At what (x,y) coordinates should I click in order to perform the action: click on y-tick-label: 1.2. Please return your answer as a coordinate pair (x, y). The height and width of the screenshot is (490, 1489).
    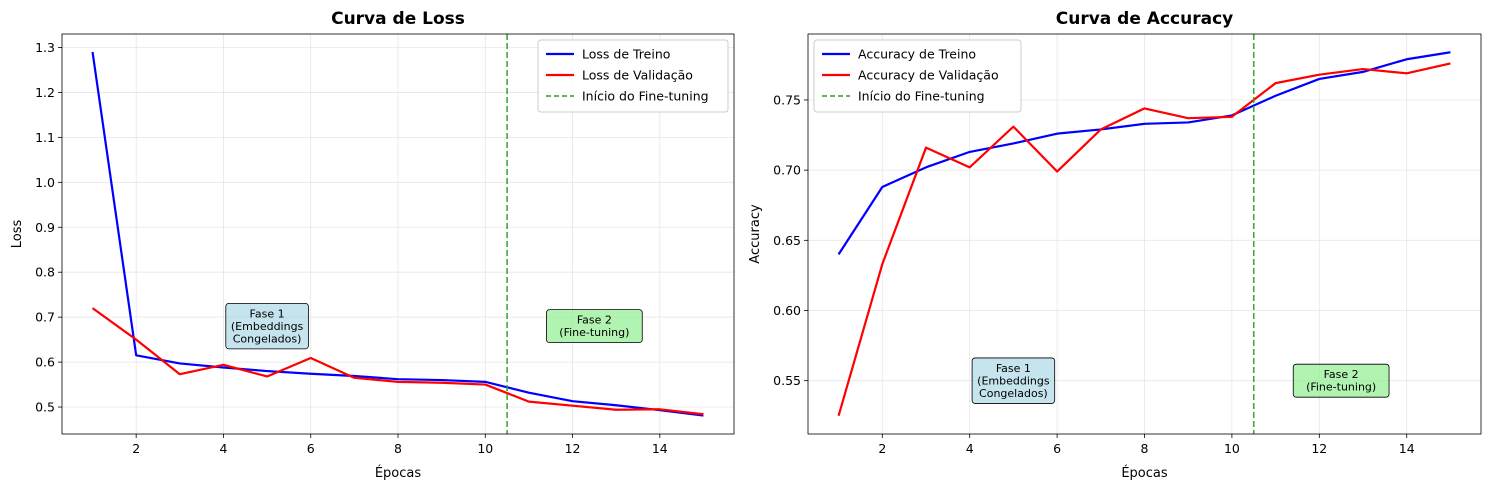
    Looking at the image, I should click on (45, 92).